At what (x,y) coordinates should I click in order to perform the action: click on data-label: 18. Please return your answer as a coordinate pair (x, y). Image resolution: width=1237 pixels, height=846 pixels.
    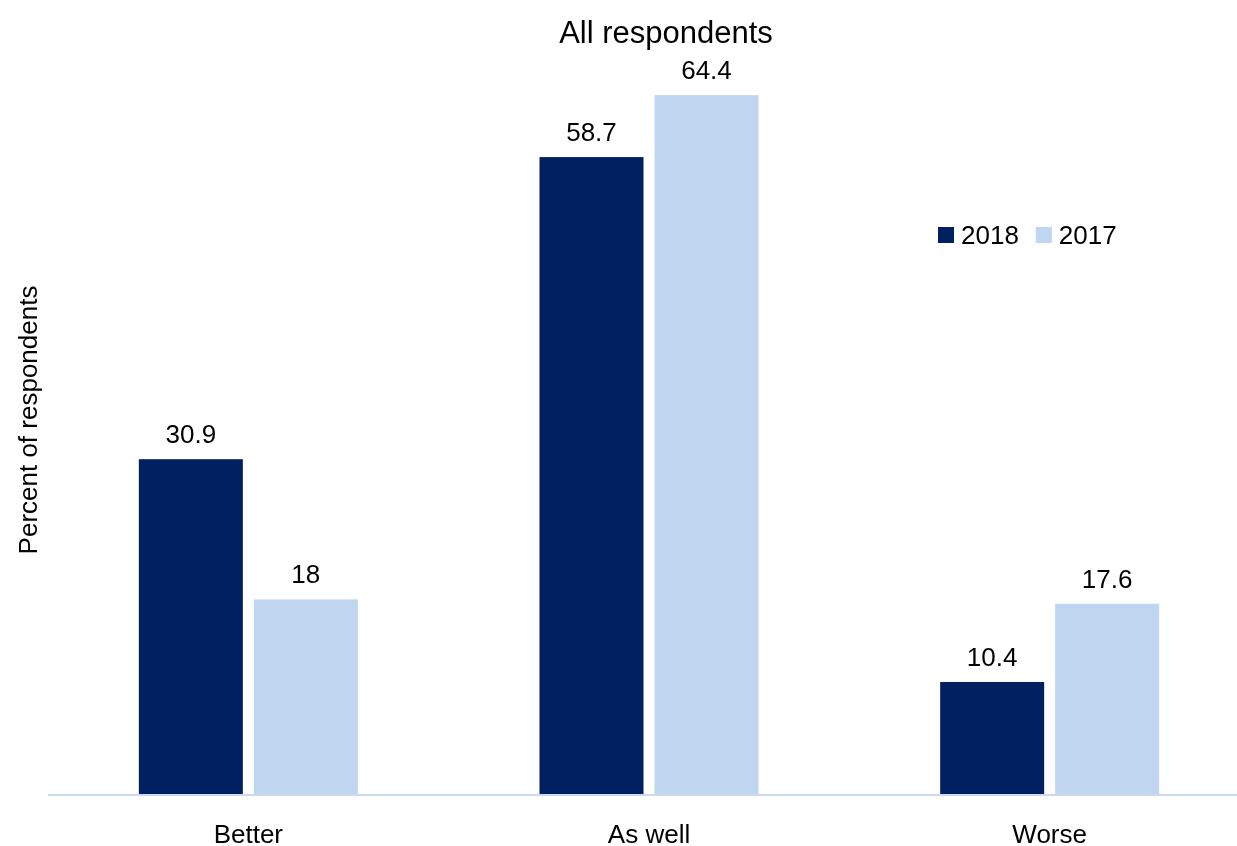
    Looking at the image, I should click on (306, 574).